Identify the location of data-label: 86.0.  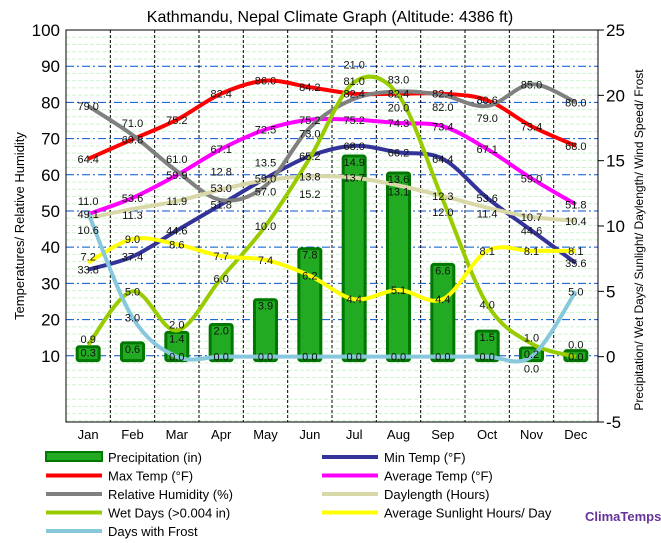
(265, 82).